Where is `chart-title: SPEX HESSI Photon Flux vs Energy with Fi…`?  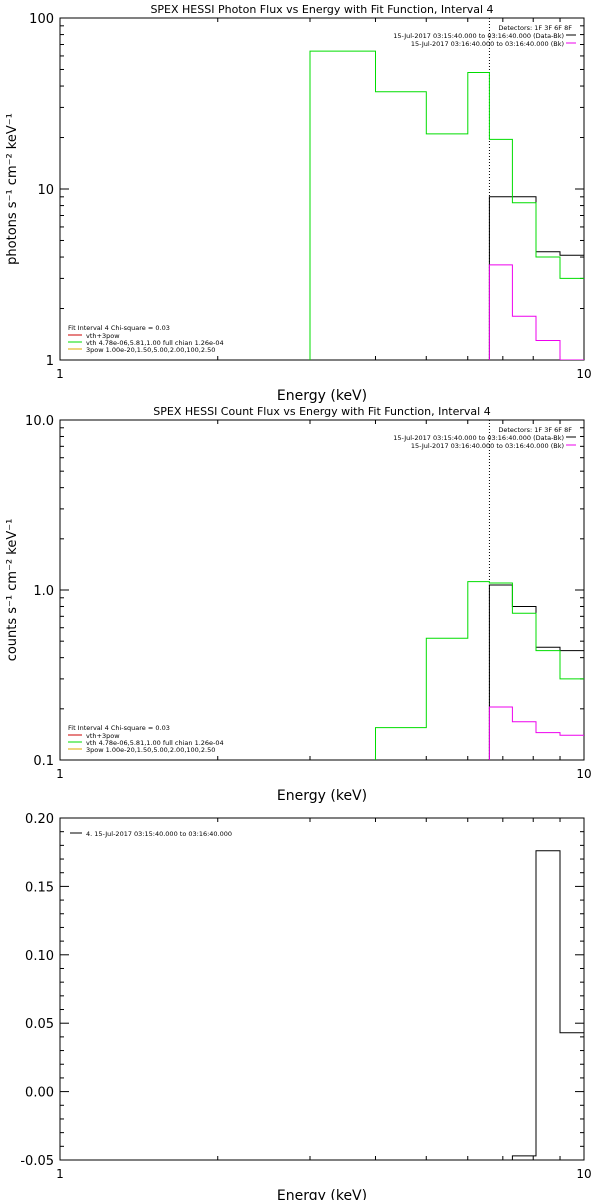
chart-title: SPEX HESSI Photon Flux vs Energy with Fi… is located at coordinates (321, 9).